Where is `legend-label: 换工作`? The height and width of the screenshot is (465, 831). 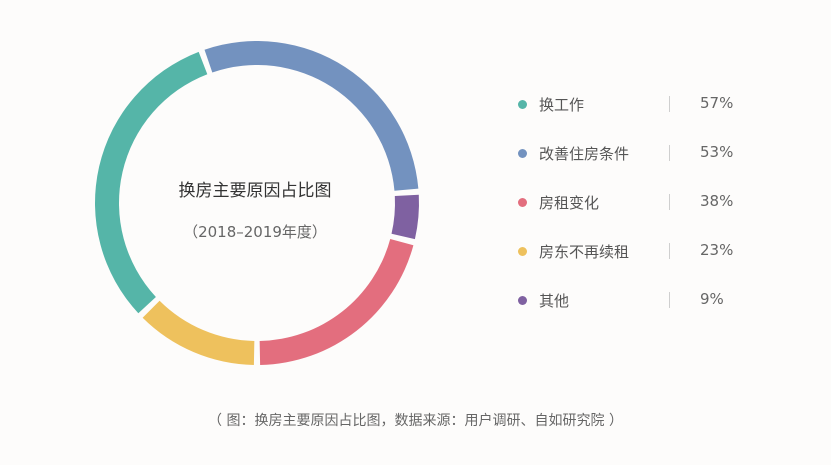
legend-label: 换工作 is located at coordinates (562, 105).